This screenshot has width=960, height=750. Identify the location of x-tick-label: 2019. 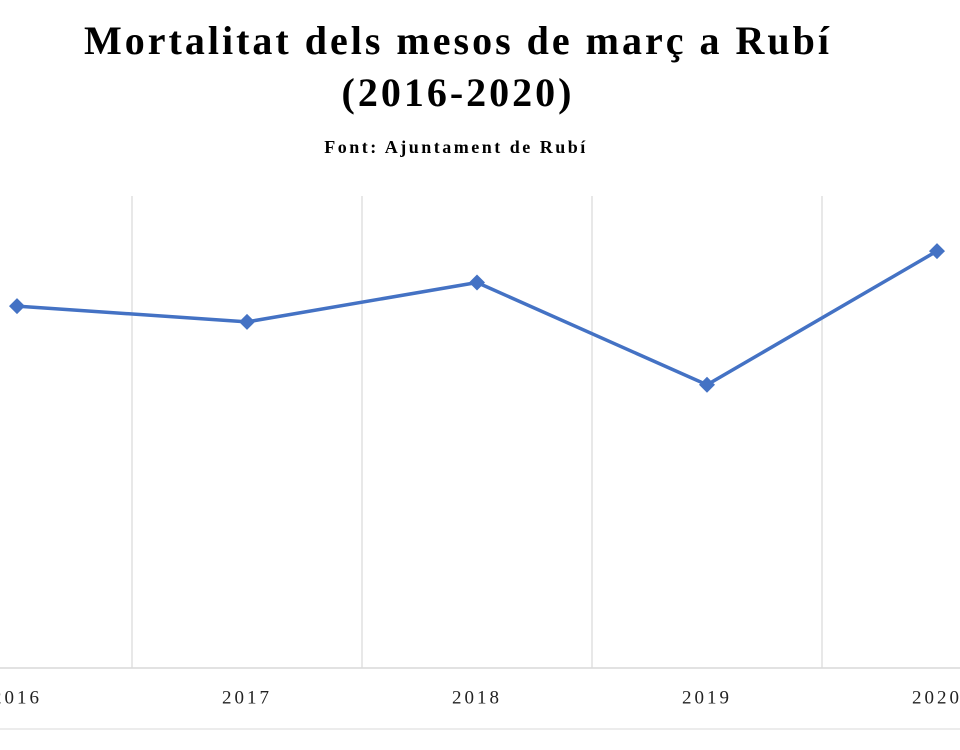
(707, 697).